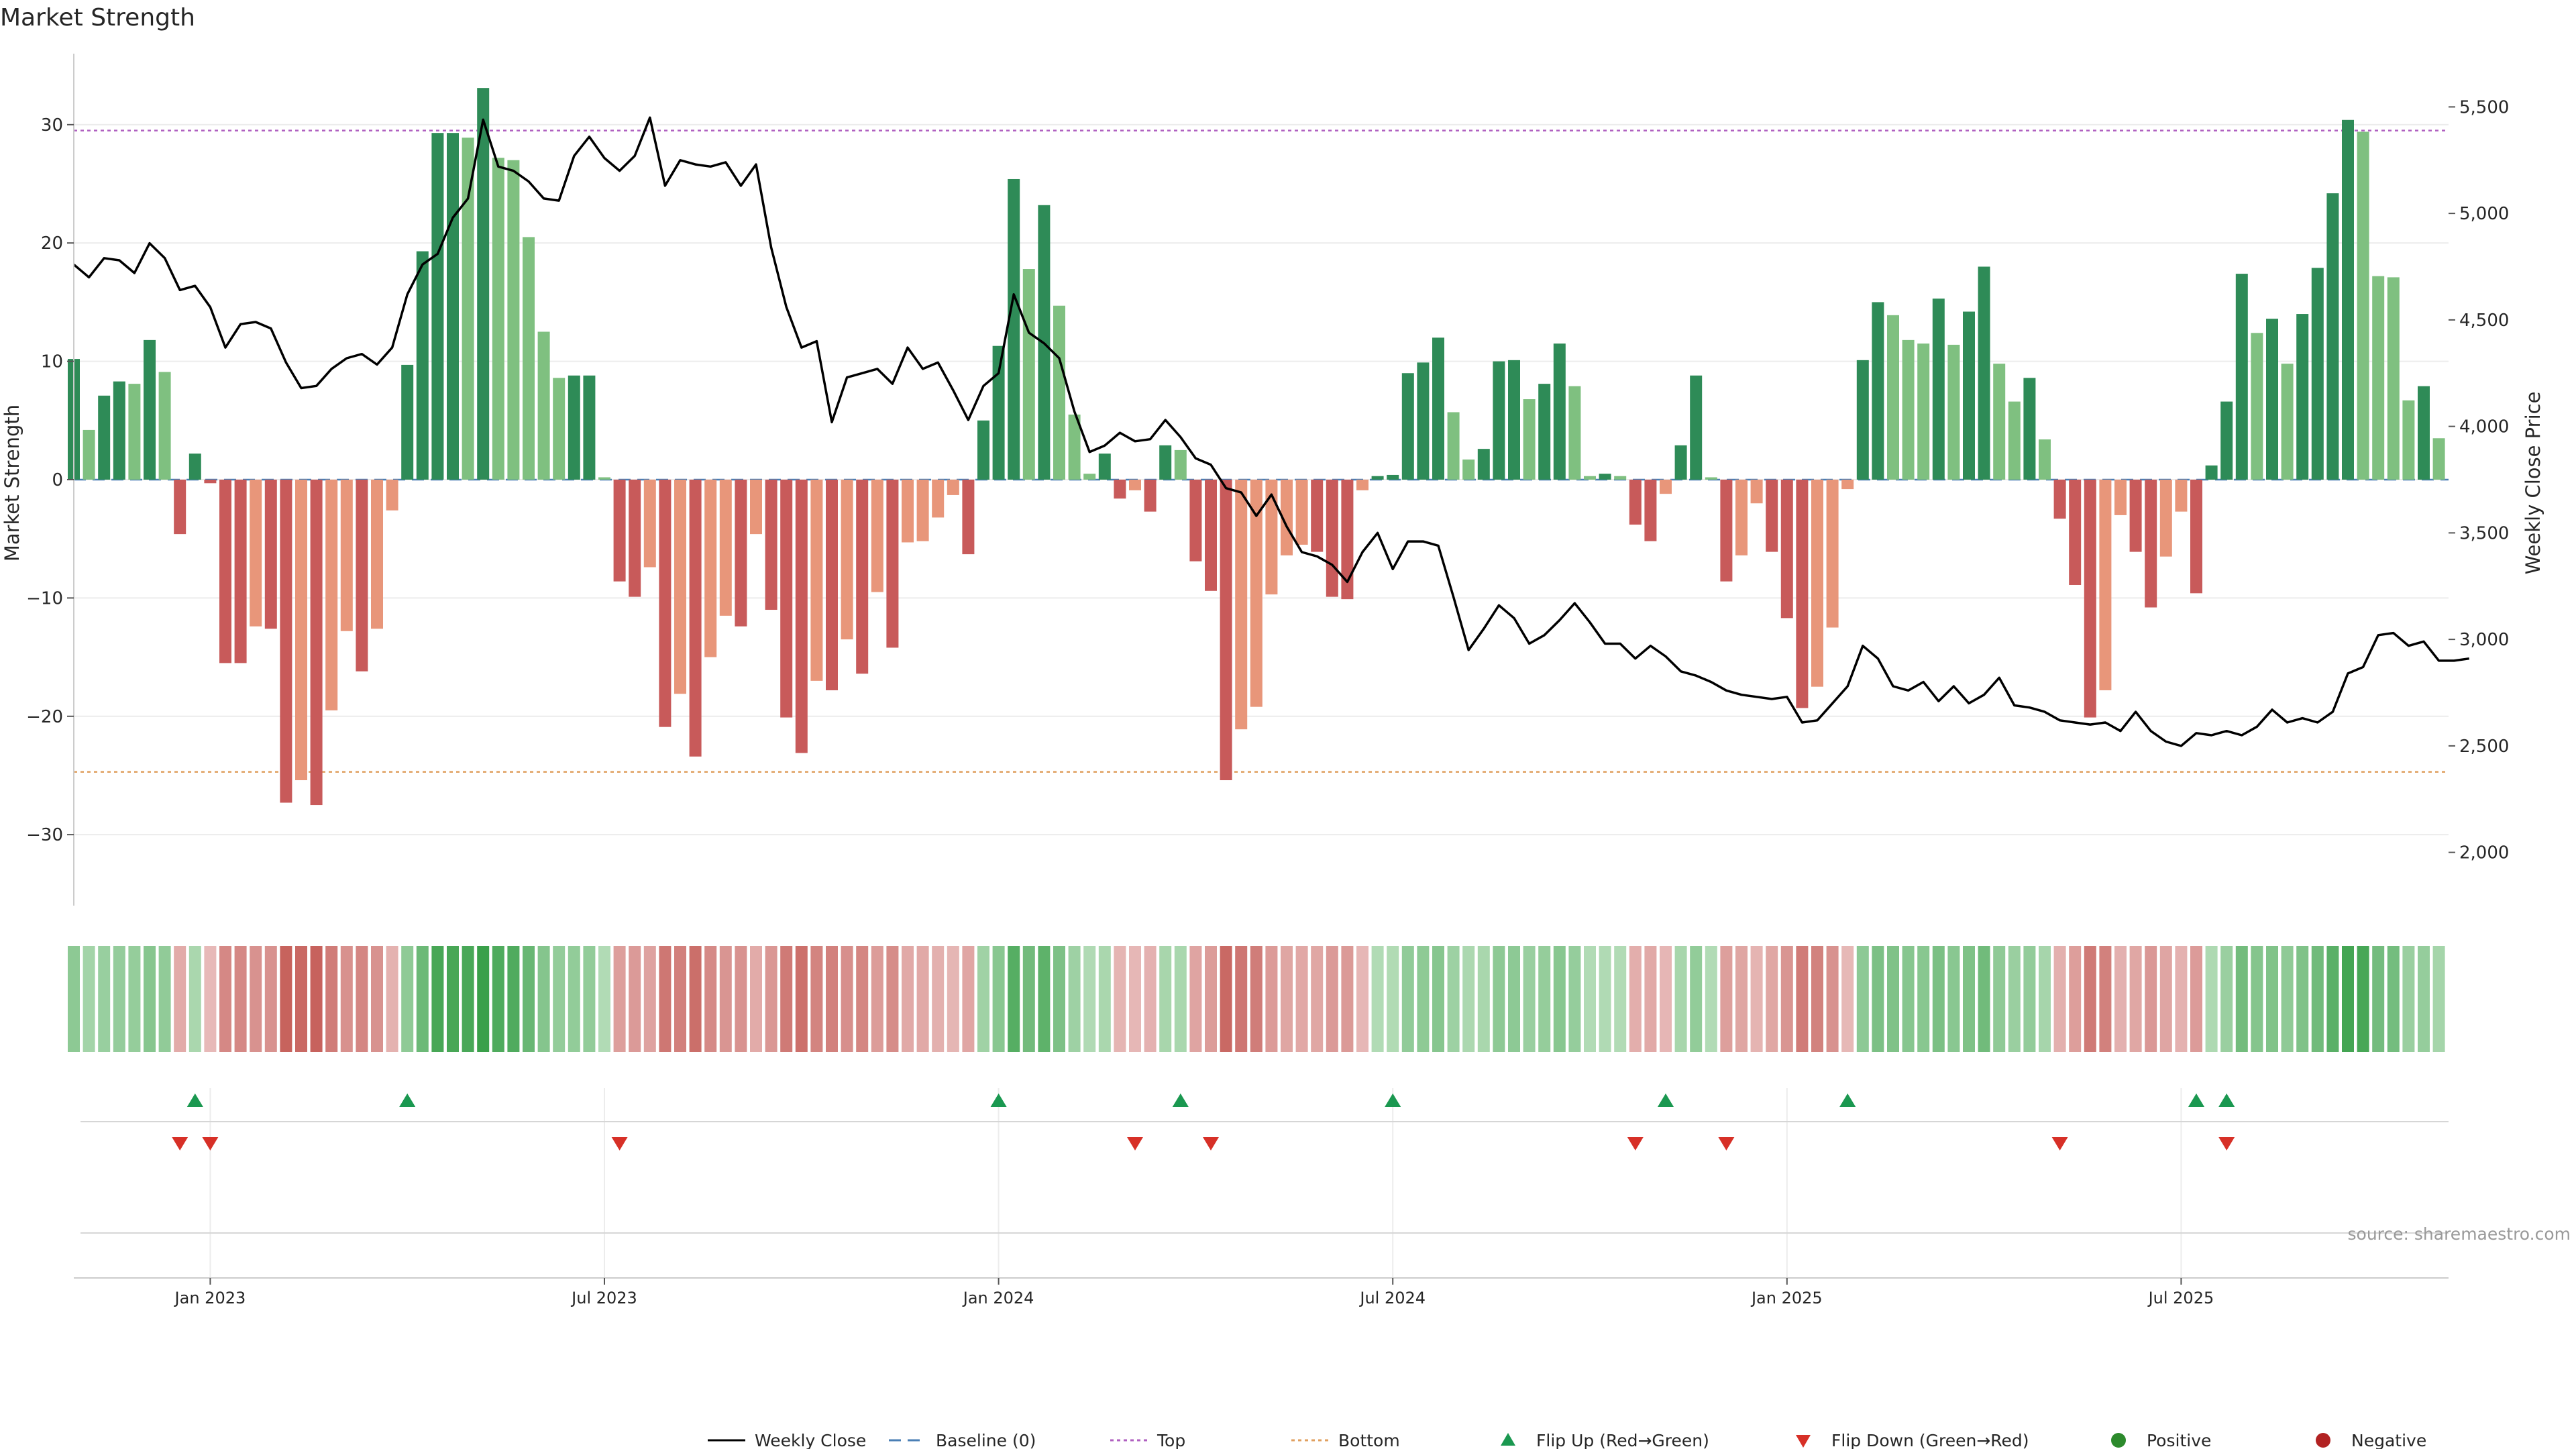  Describe the element at coordinates (2484, 640) in the screenshot. I see `right-tick-label: 3,000` at that location.